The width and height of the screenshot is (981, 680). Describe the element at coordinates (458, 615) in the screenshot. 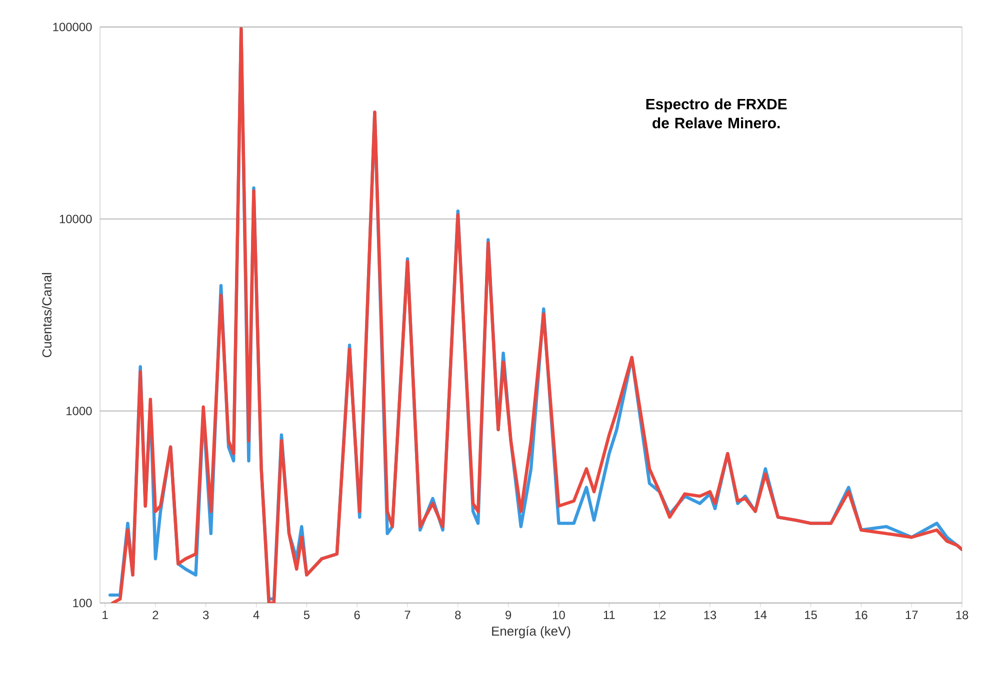

I see `x-tick-label: 8` at that location.